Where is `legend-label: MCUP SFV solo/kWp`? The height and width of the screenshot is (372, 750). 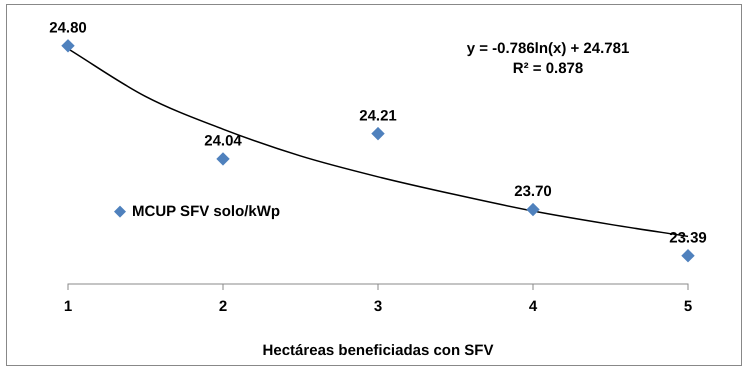 legend-label: MCUP SFV solo/kWp is located at coordinates (206, 211).